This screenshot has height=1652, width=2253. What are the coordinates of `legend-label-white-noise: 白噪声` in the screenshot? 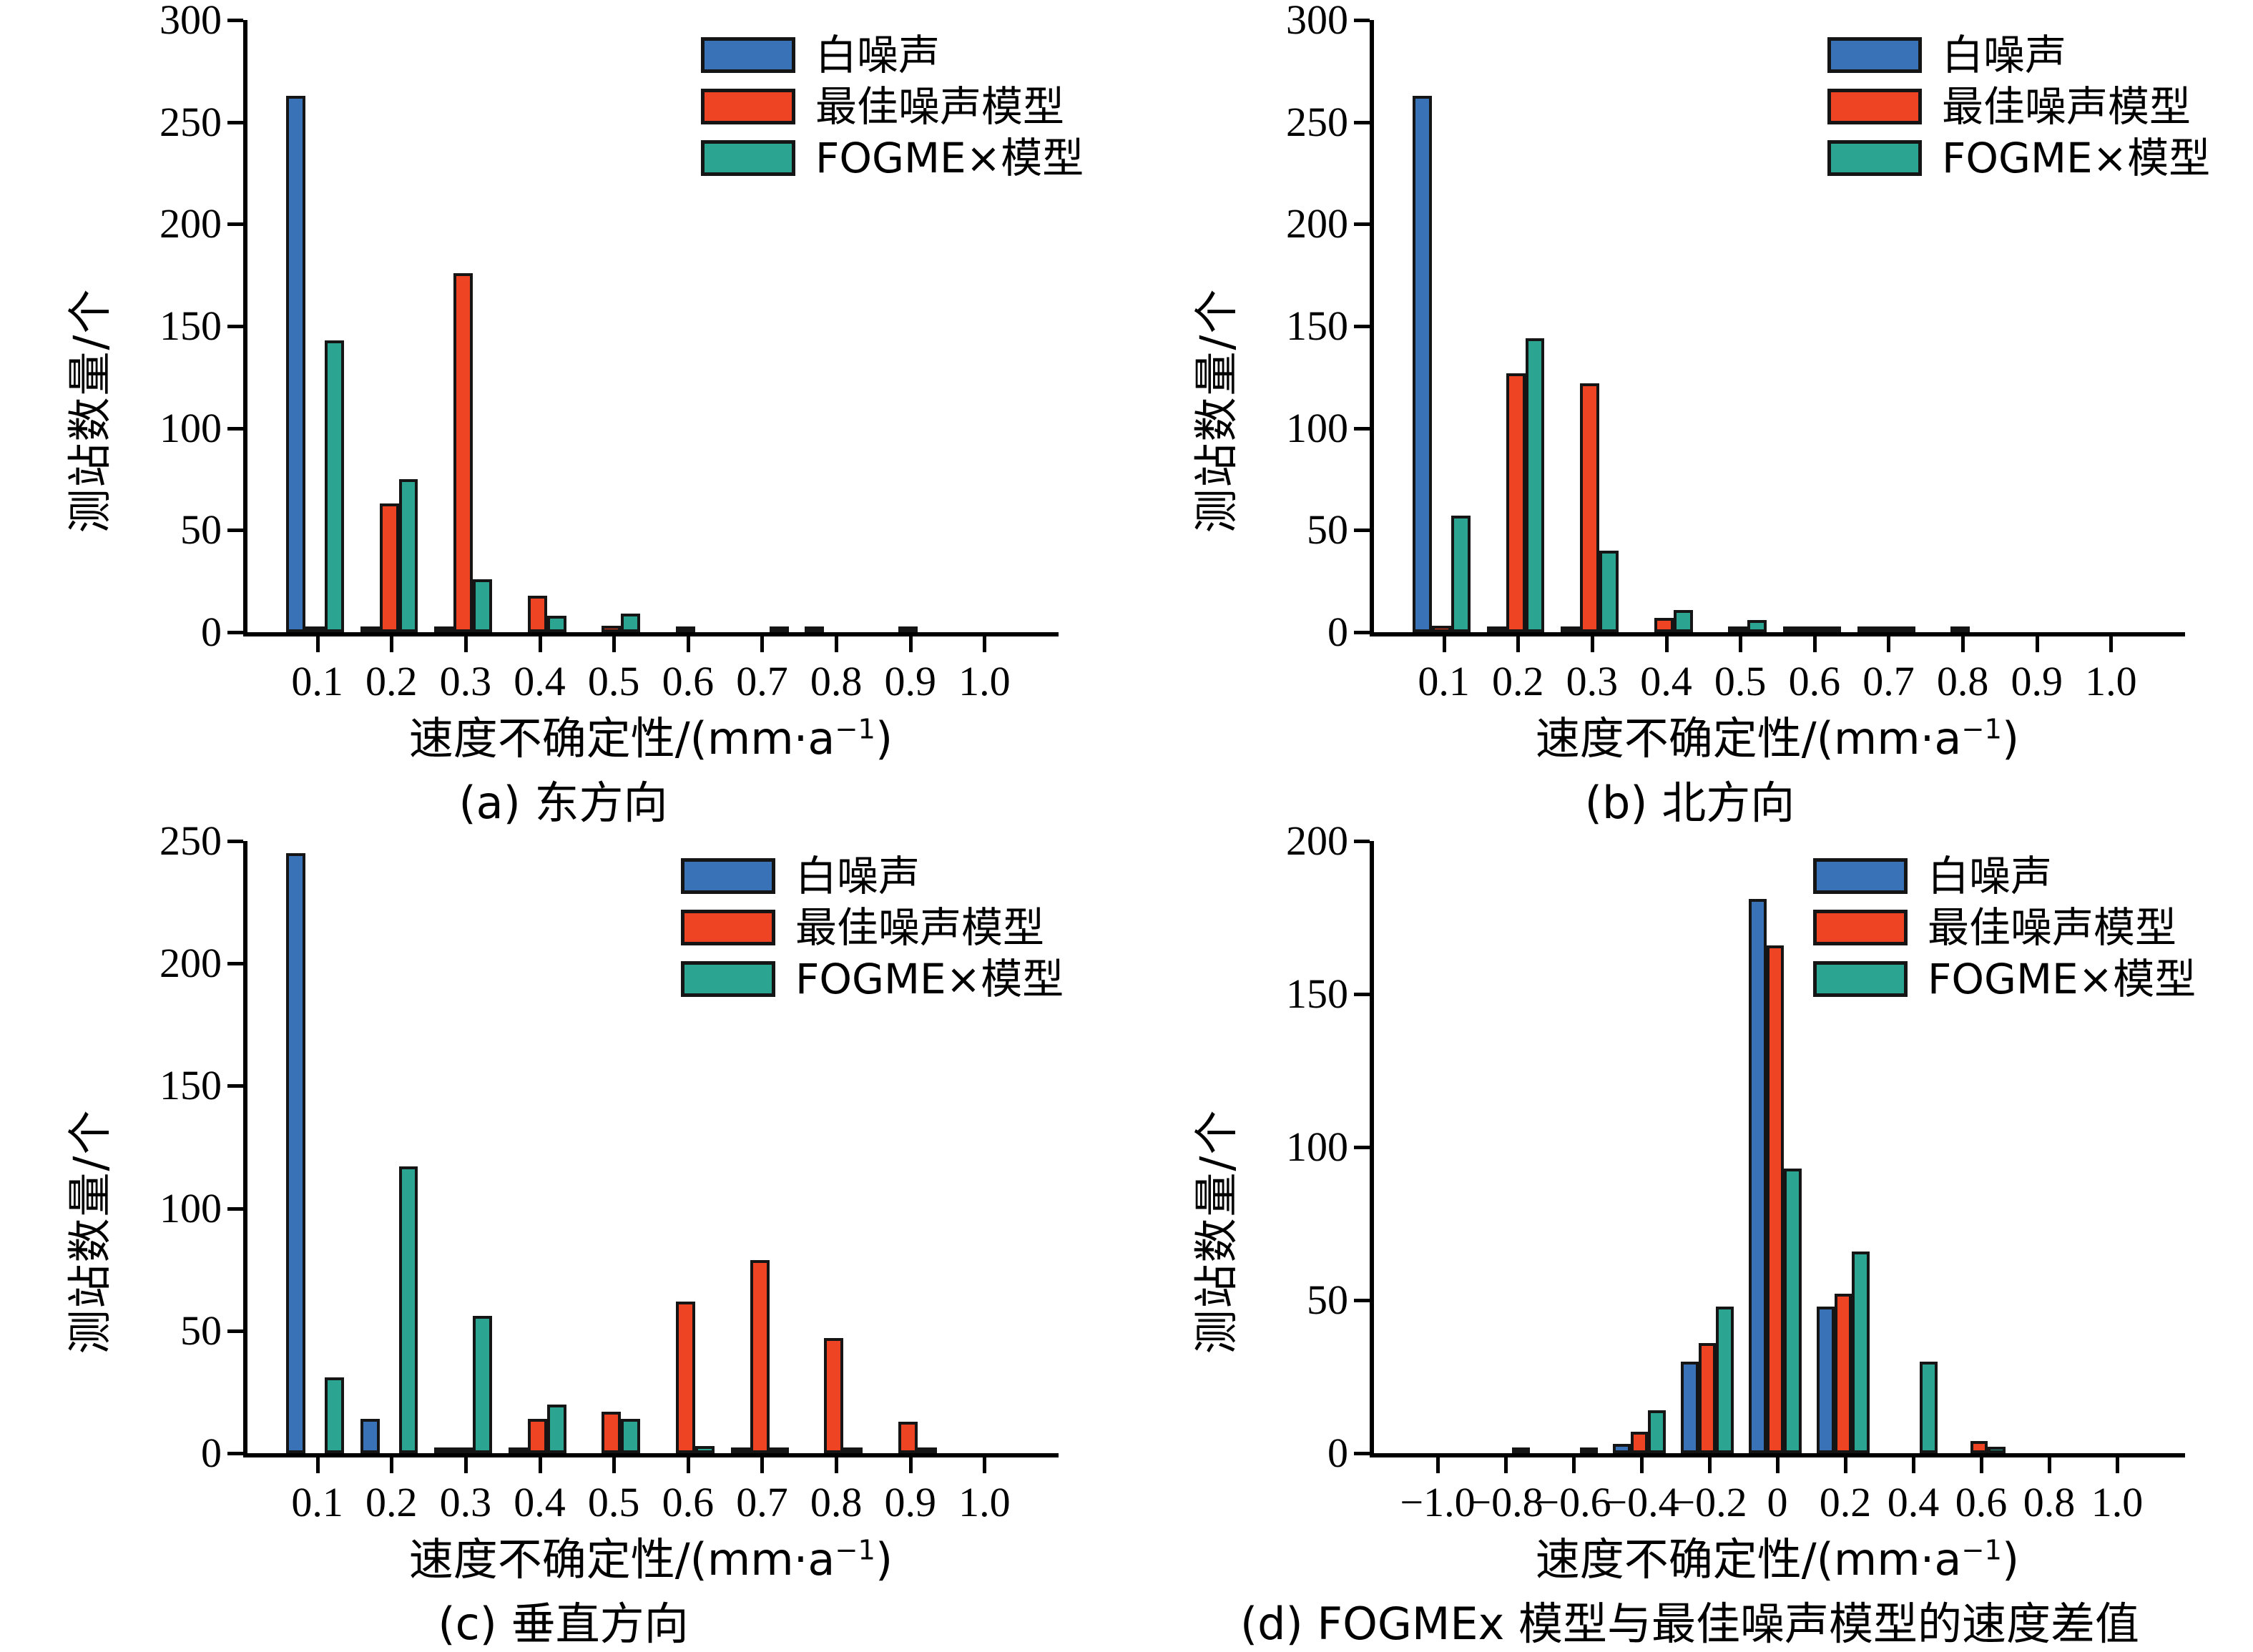 It's located at (1990, 876).